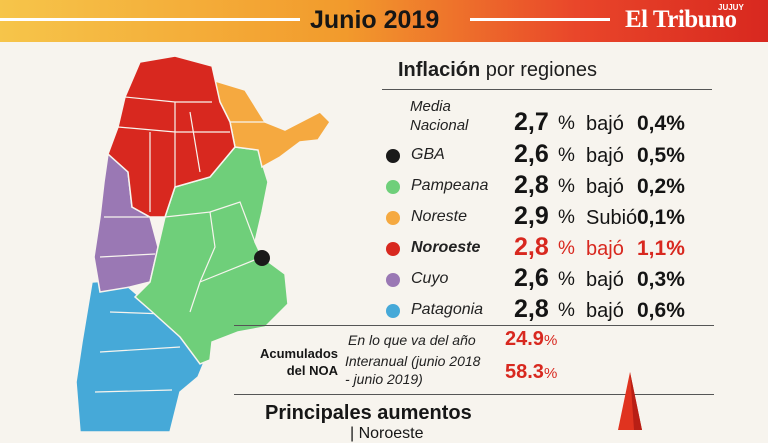  I want to click on row-change-value: 1,1%, so click(661, 248).